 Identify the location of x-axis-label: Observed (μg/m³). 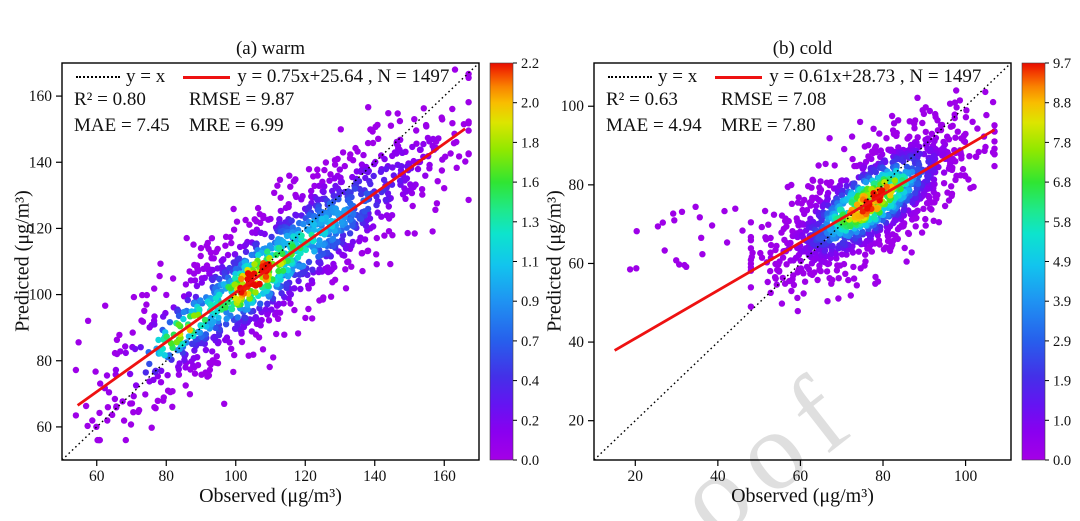
(802, 496).